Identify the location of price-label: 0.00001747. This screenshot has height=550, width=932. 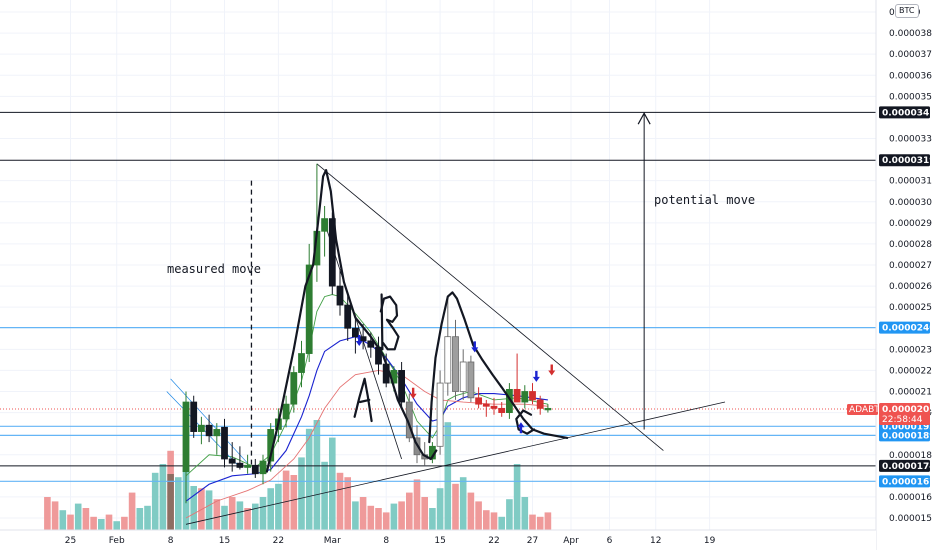
(907, 467).